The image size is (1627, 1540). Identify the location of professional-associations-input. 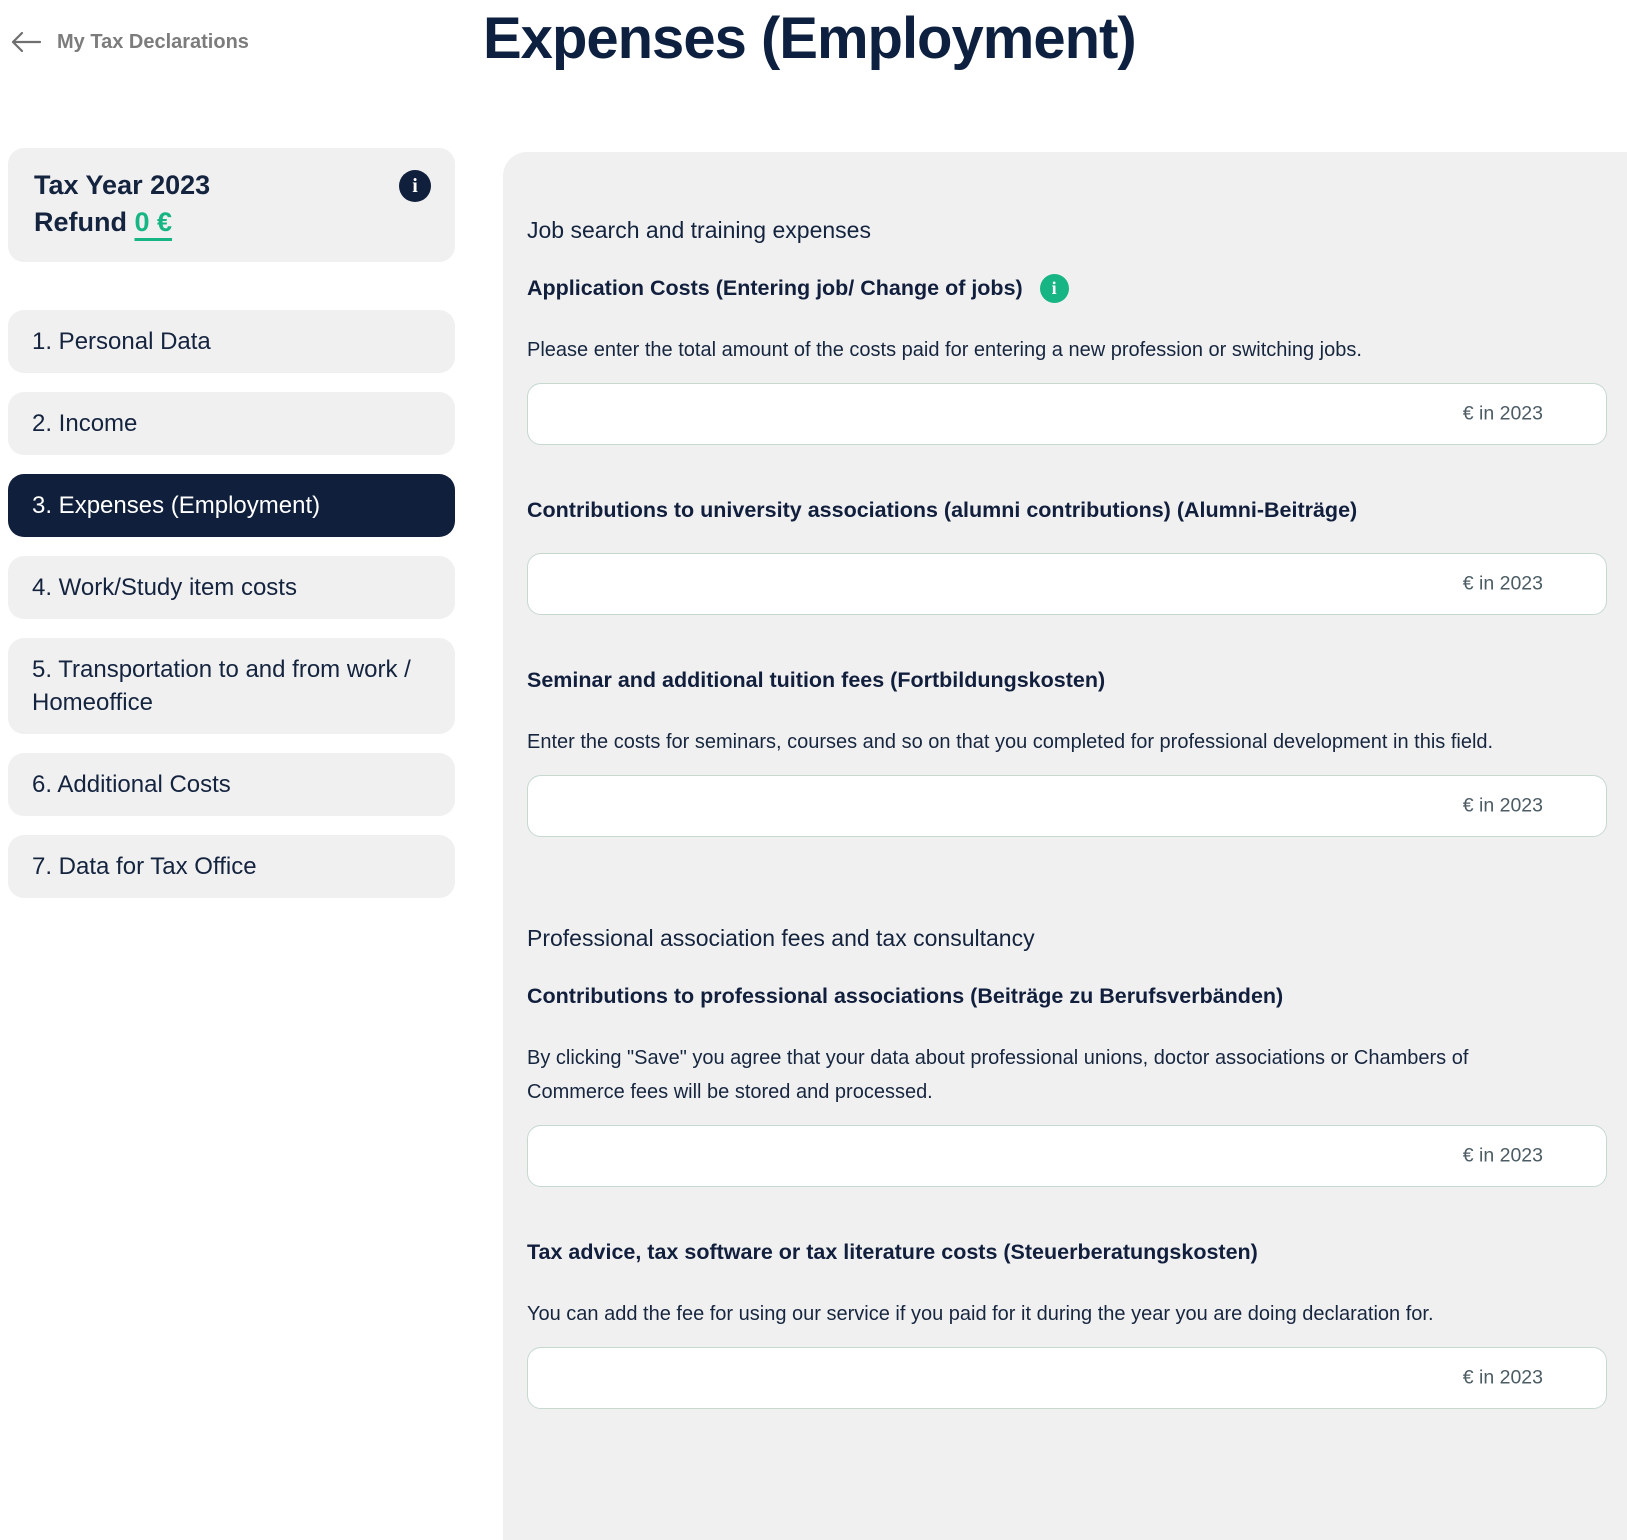
(1067, 1156).